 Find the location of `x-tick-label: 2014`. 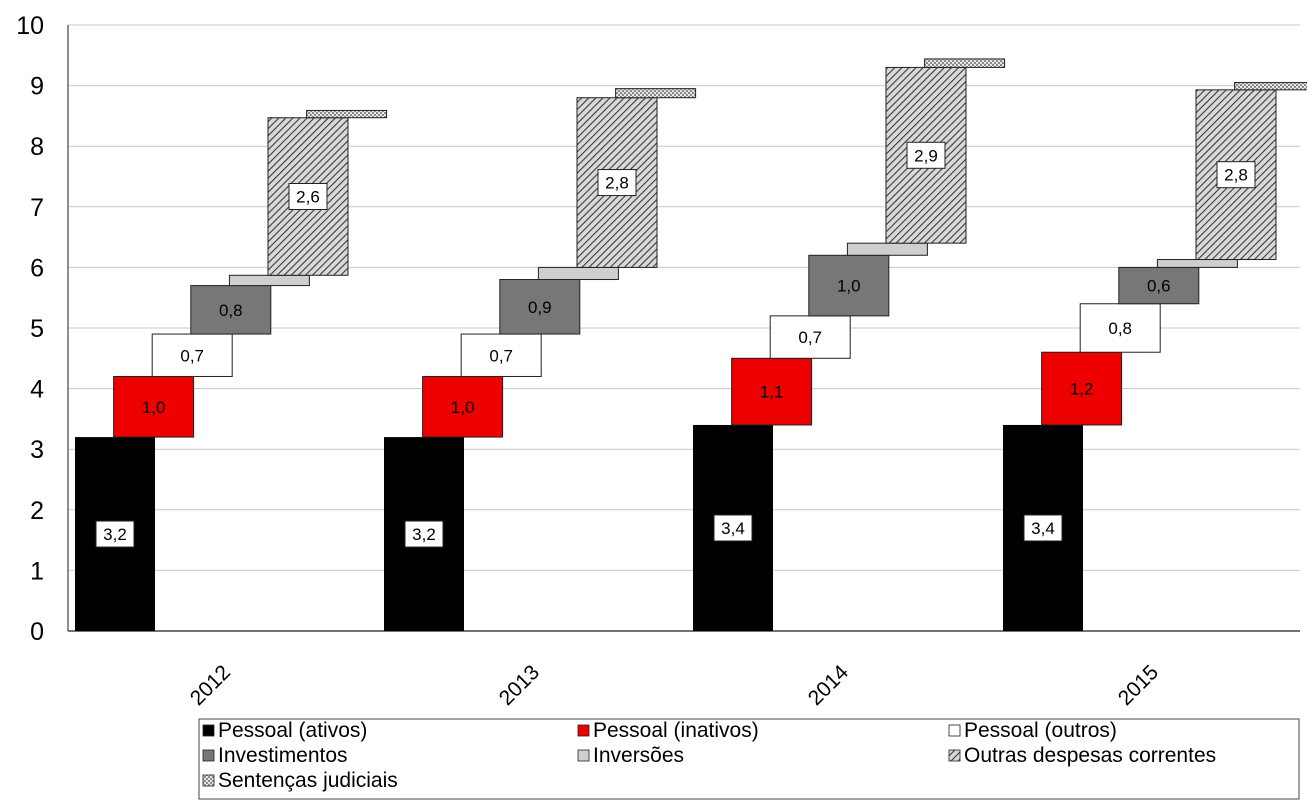

x-tick-label: 2014 is located at coordinates (829, 686).